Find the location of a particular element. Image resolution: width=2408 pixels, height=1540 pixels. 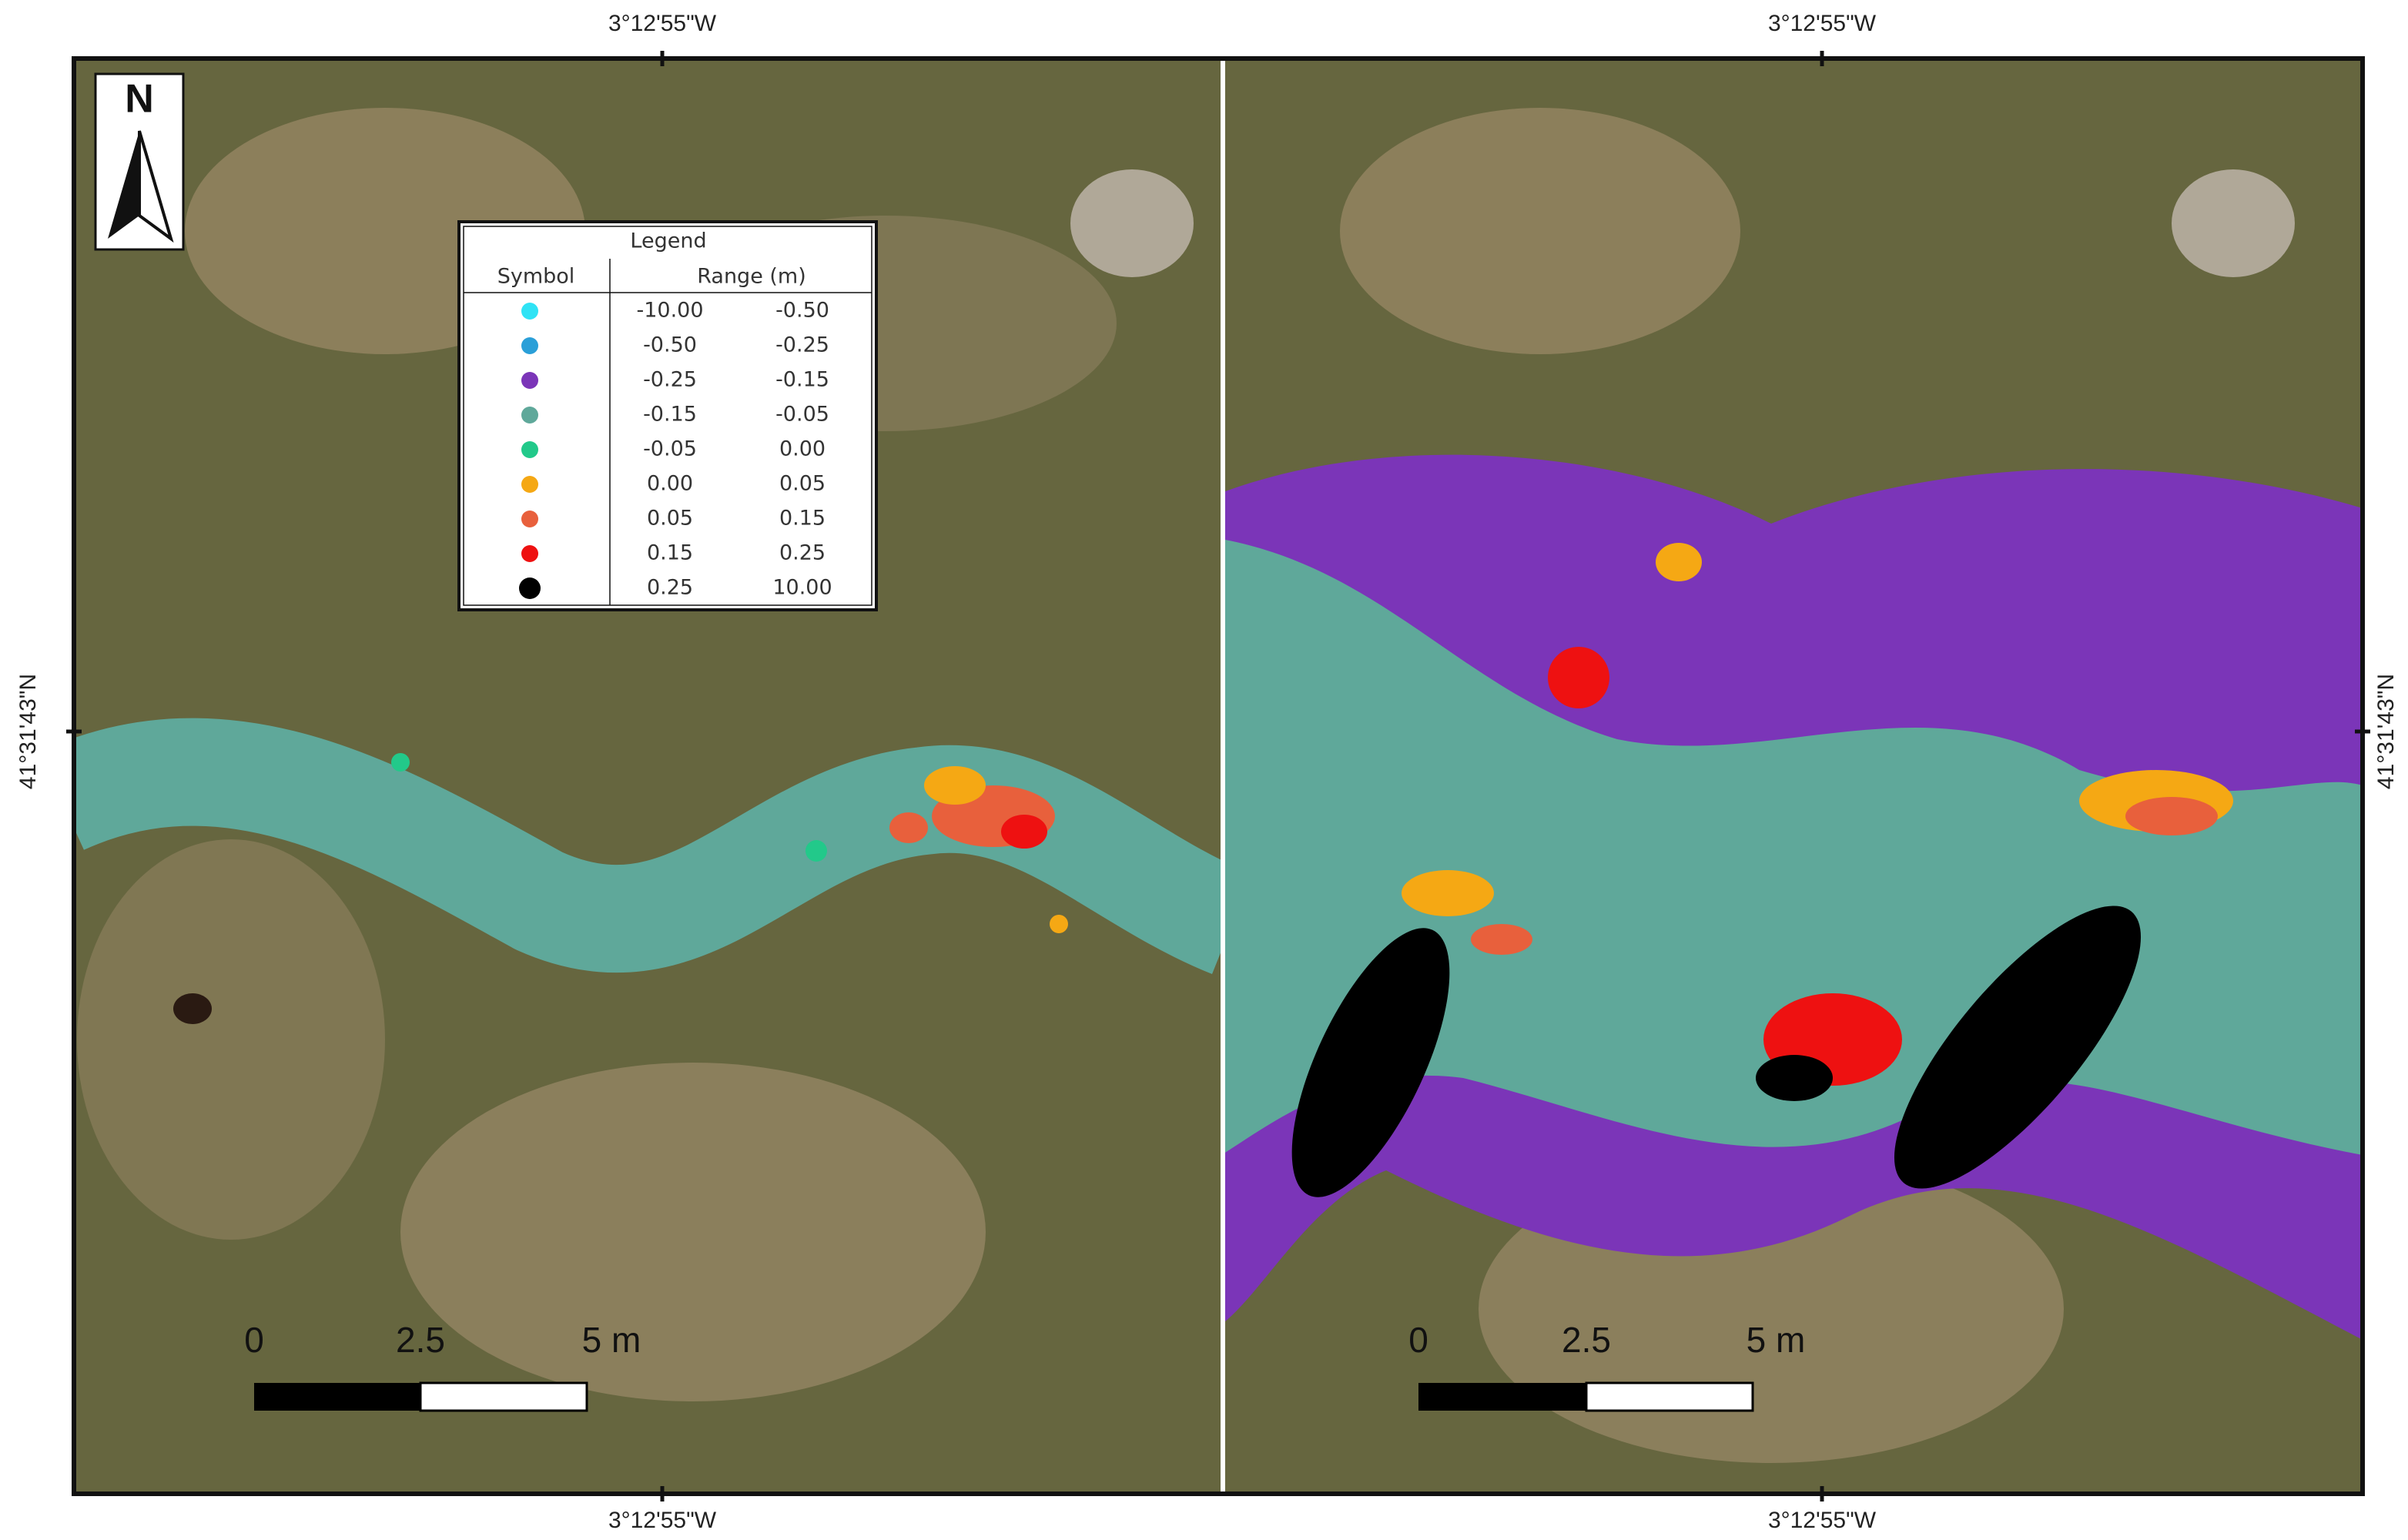

legend-range-max: 0.25 is located at coordinates (802, 553).